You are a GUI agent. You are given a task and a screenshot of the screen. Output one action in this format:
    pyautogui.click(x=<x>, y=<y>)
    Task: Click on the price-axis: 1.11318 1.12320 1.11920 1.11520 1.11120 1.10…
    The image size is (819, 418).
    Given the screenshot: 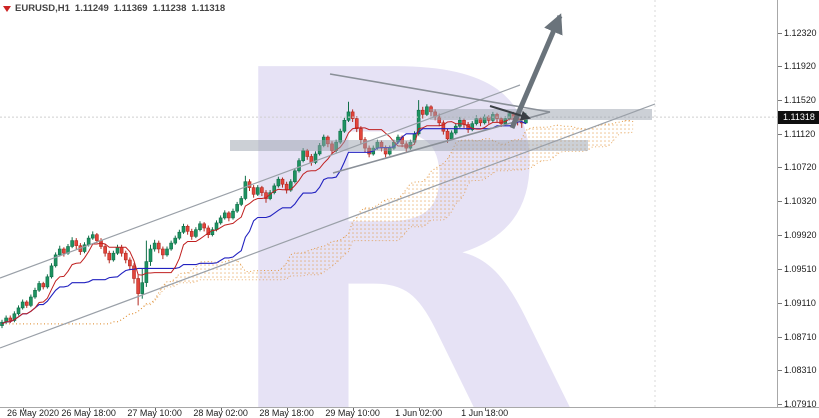 What is the action you would take?
    pyautogui.click(x=798, y=204)
    